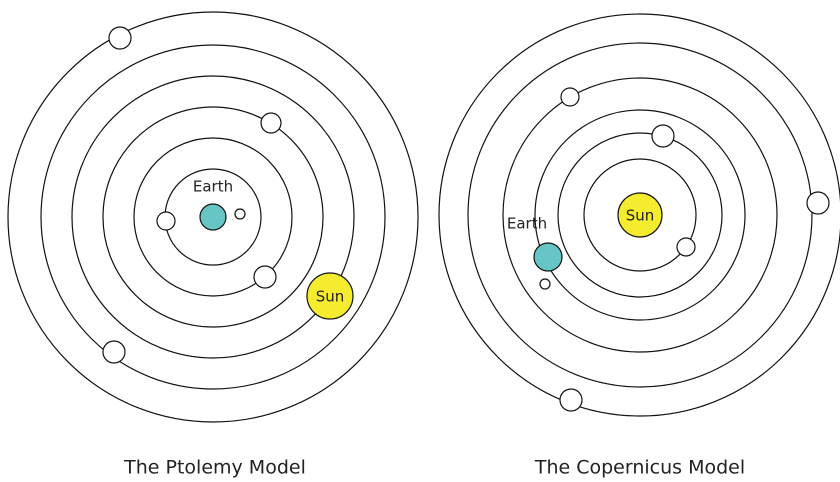 Image resolution: width=840 pixels, height=482 pixels. What do you see at coordinates (639, 468) in the screenshot?
I see `caption: The Copernicus Model` at bounding box center [639, 468].